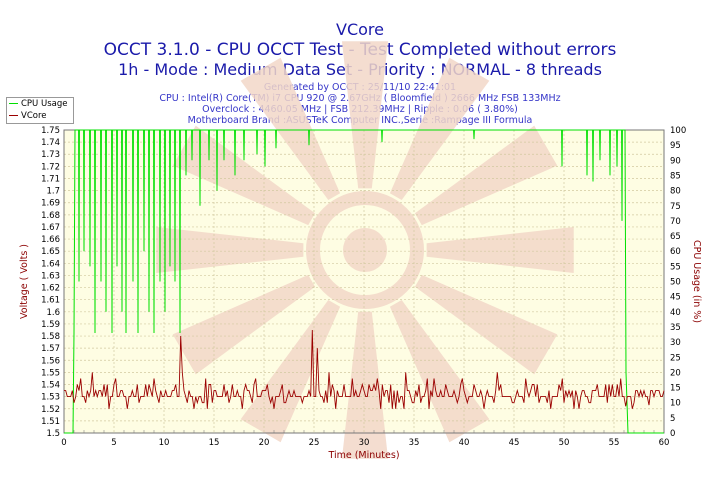 This screenshot has height=480, width=720. Describe the element at coordinates (675, 343) in the screenshot. I see `y2-tick-label: 30` at that location.